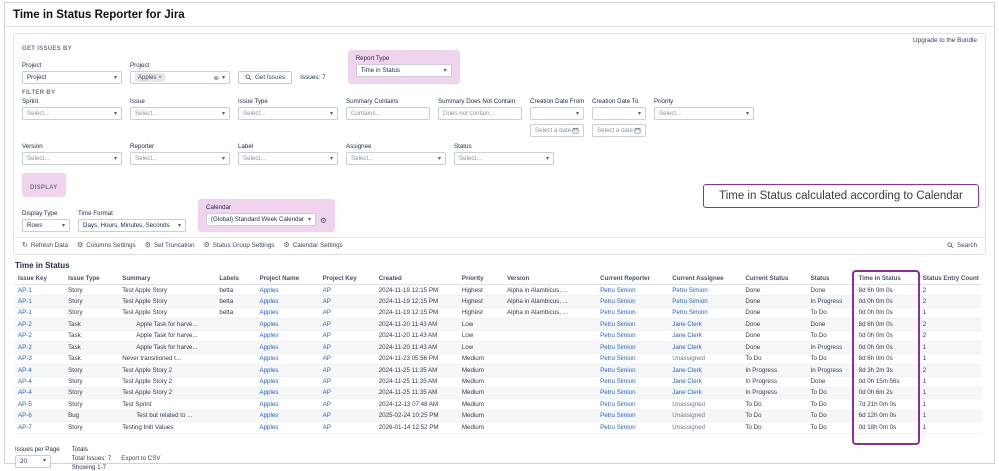 This screenshot has width=999, height=471. What do you see at coordinates (33, 461) in the screenshot?
I see `issues-per-page-select: 20 ▾` at bounding box center [33, 461].